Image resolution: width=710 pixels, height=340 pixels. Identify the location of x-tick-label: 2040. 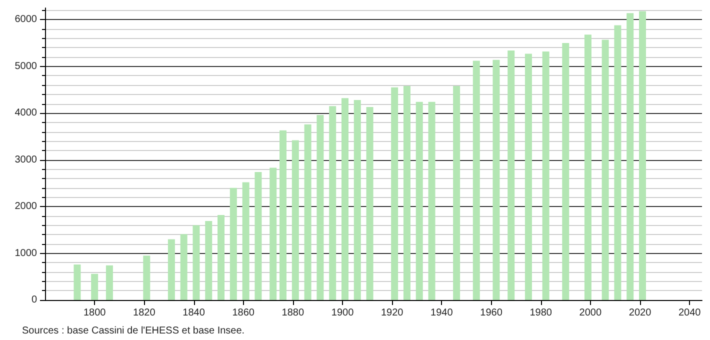
(690, 313).